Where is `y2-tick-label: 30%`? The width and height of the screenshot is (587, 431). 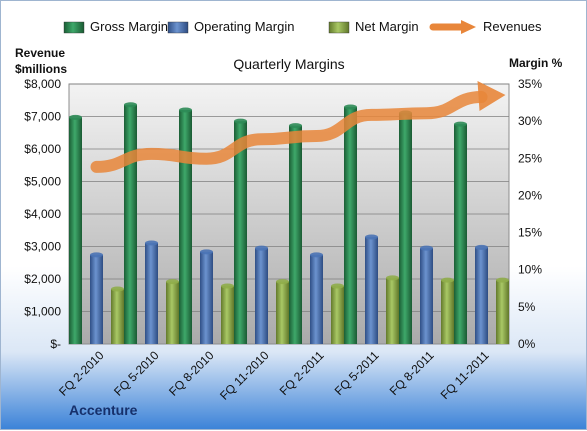 y2-tick-label: 30% is located at coordinates (530, 121).